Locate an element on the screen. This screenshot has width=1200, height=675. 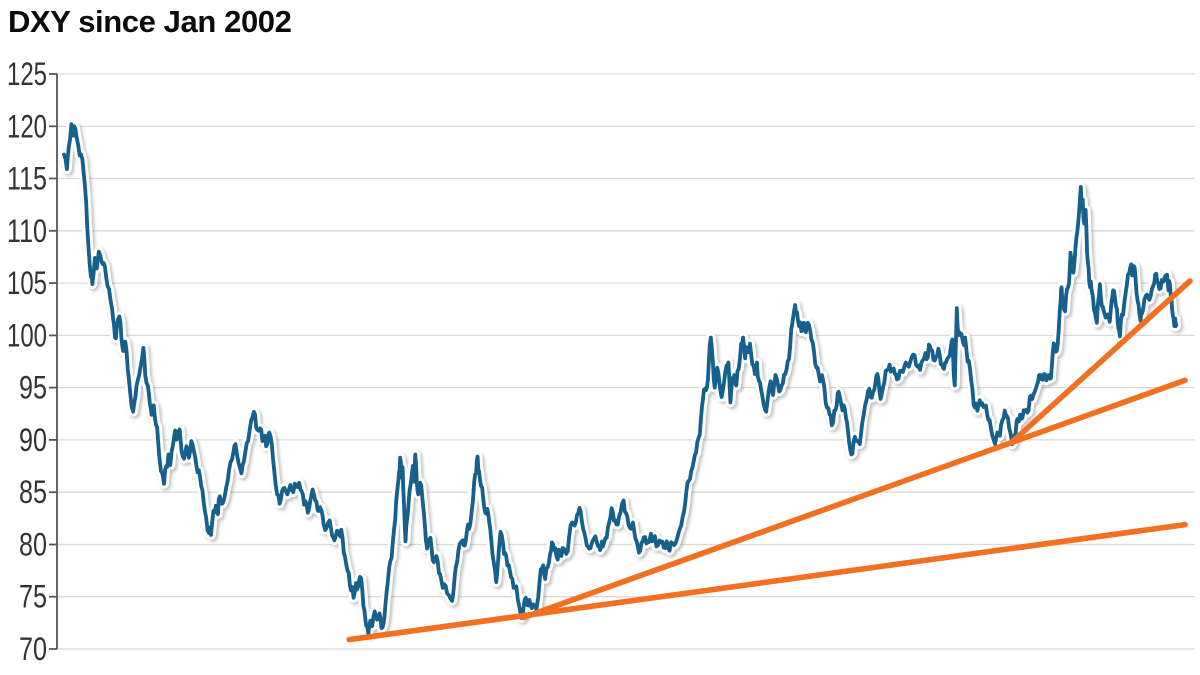
trendline-from-2008-low is located at coordinates (767, 582).